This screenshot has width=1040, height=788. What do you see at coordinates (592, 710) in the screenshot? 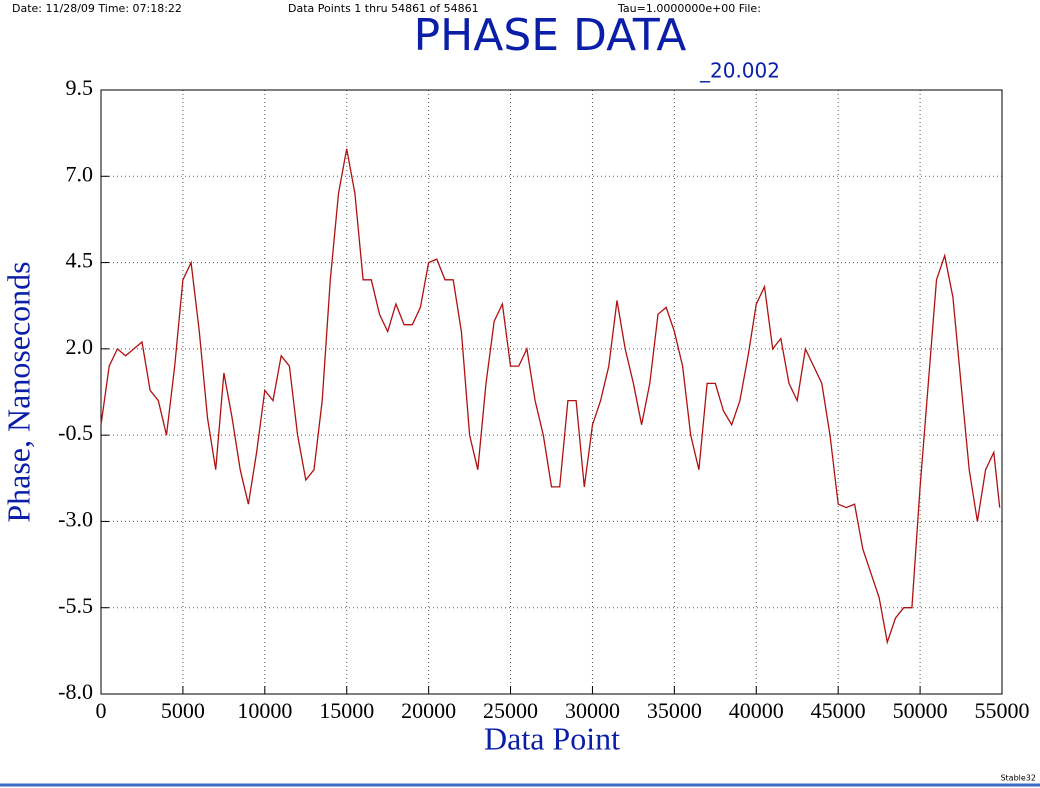
I see `x-tick-label: 30000` at bounding box center [592, 710].